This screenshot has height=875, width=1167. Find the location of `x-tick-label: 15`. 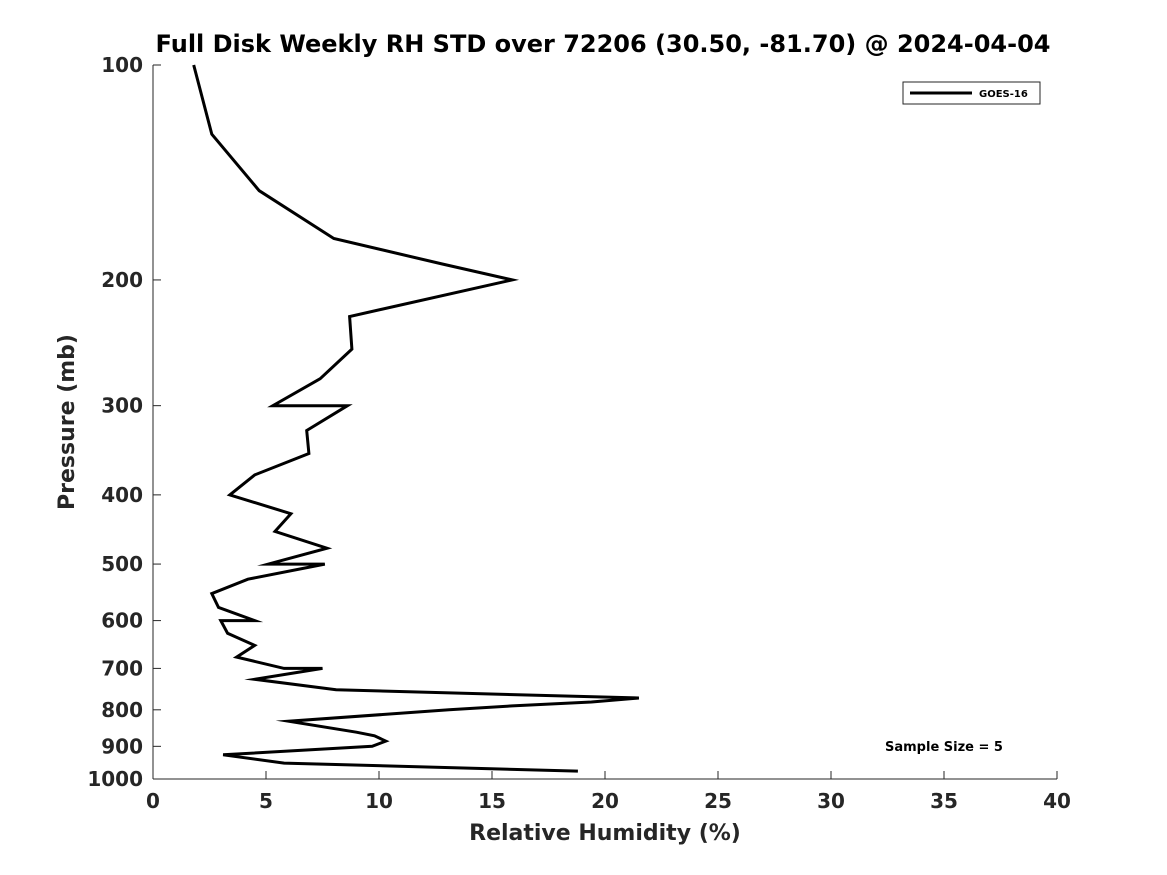

x-tick-label: 15 is located at coordinates (492, 801).